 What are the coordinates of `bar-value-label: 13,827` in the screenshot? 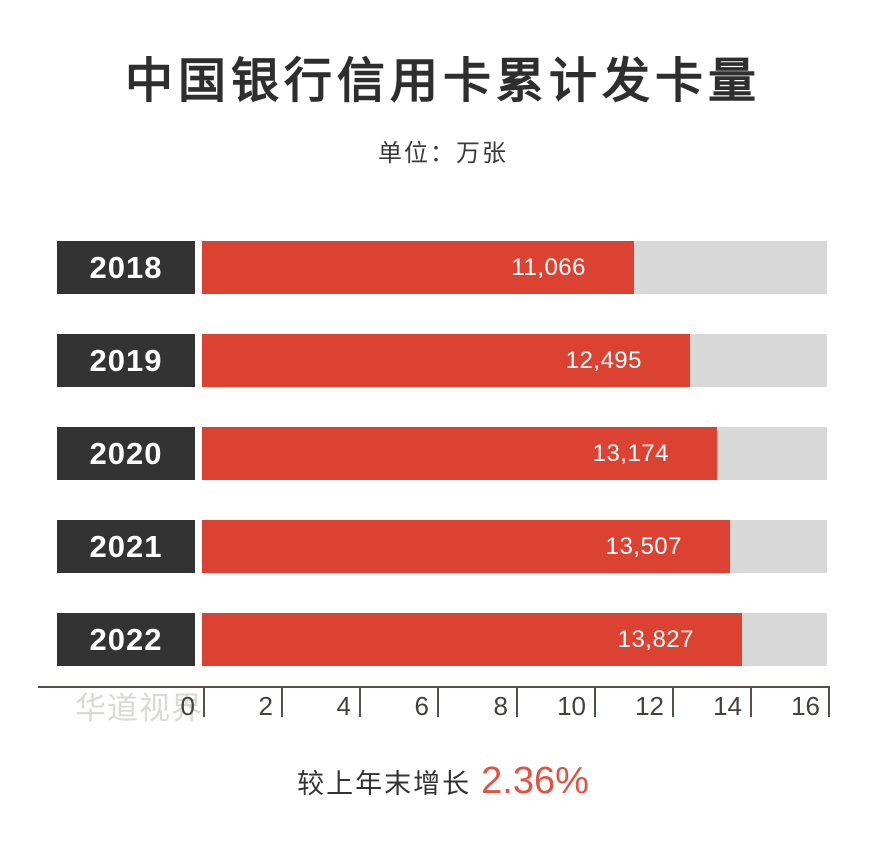 It's located at (655, 639).